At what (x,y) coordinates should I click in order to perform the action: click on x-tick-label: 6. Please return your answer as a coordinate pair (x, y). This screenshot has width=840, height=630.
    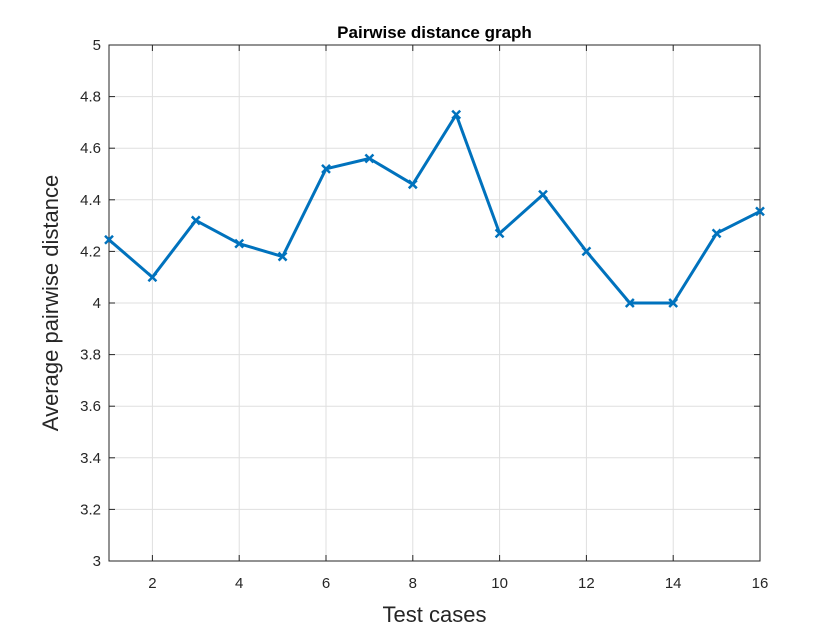
    Looking at the image, I should click on (326, 583).